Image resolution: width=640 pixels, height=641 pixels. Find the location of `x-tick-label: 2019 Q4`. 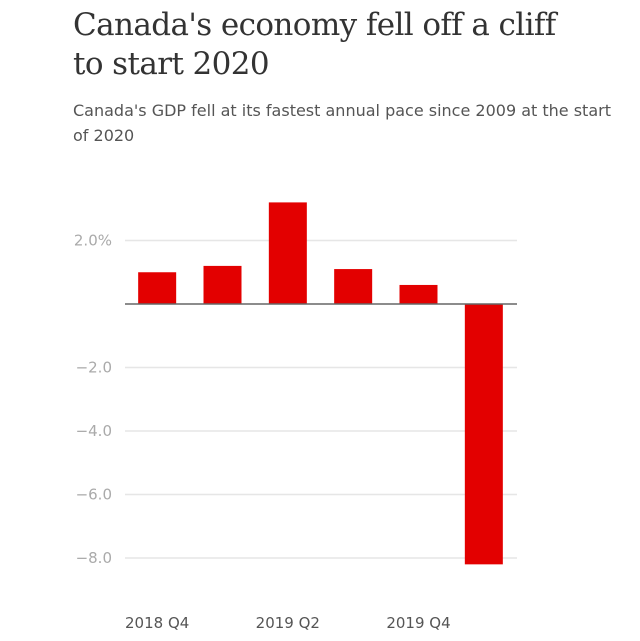

x-tick-label: 2019 Q4 is located at coordinates (418, 623).